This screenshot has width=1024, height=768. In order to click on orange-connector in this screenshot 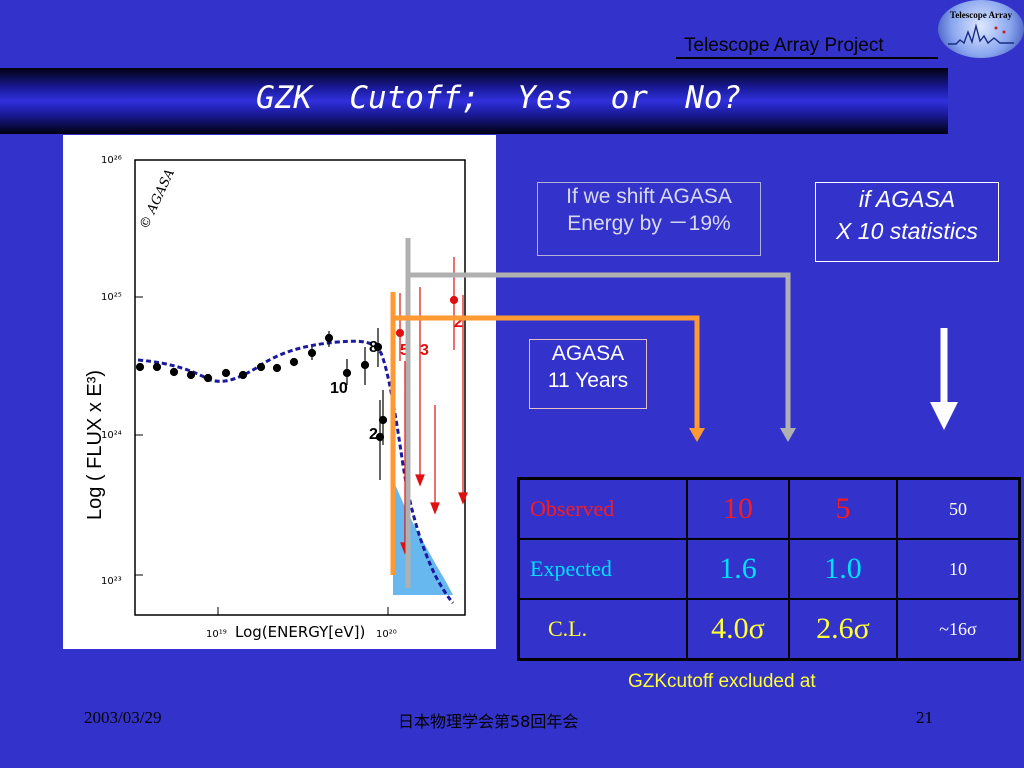, I will do `click(546, 372)`.